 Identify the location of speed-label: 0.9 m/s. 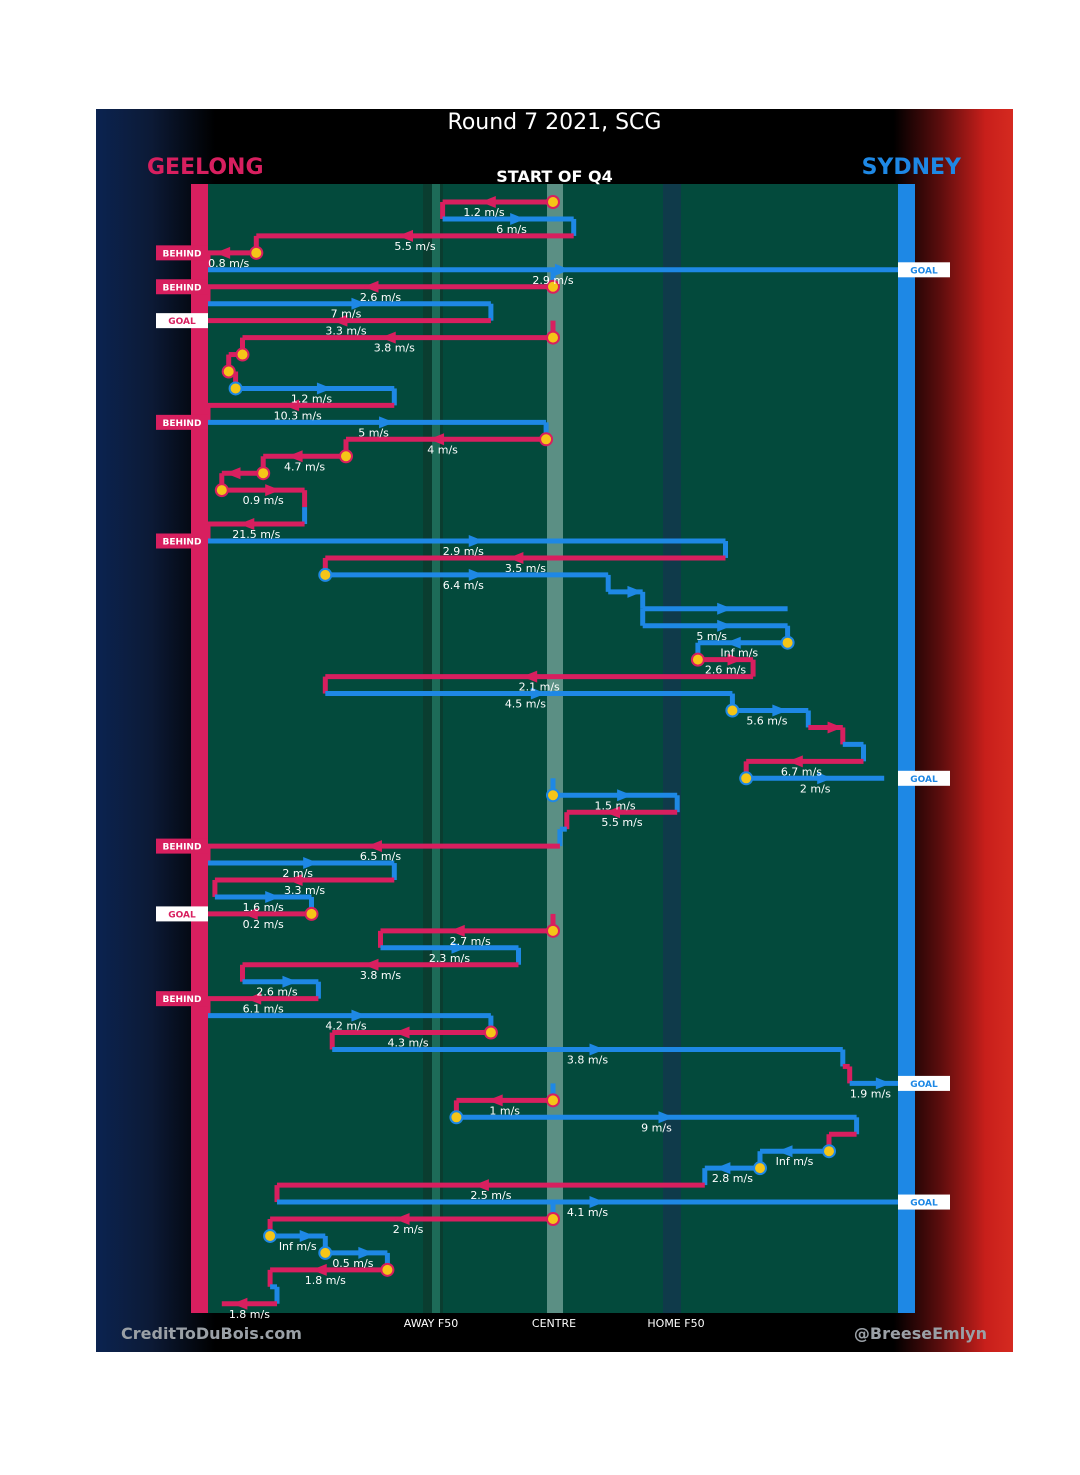
(263, 500).